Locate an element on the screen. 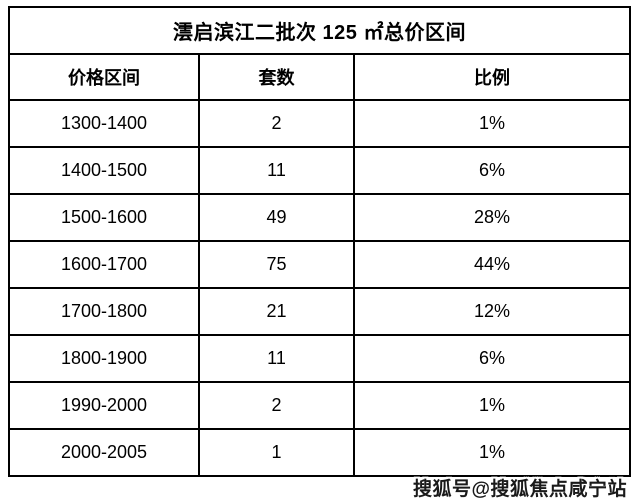 The image size is (636, 504). column-header-unit-count: 套数 is located at coordinates (276, 77).